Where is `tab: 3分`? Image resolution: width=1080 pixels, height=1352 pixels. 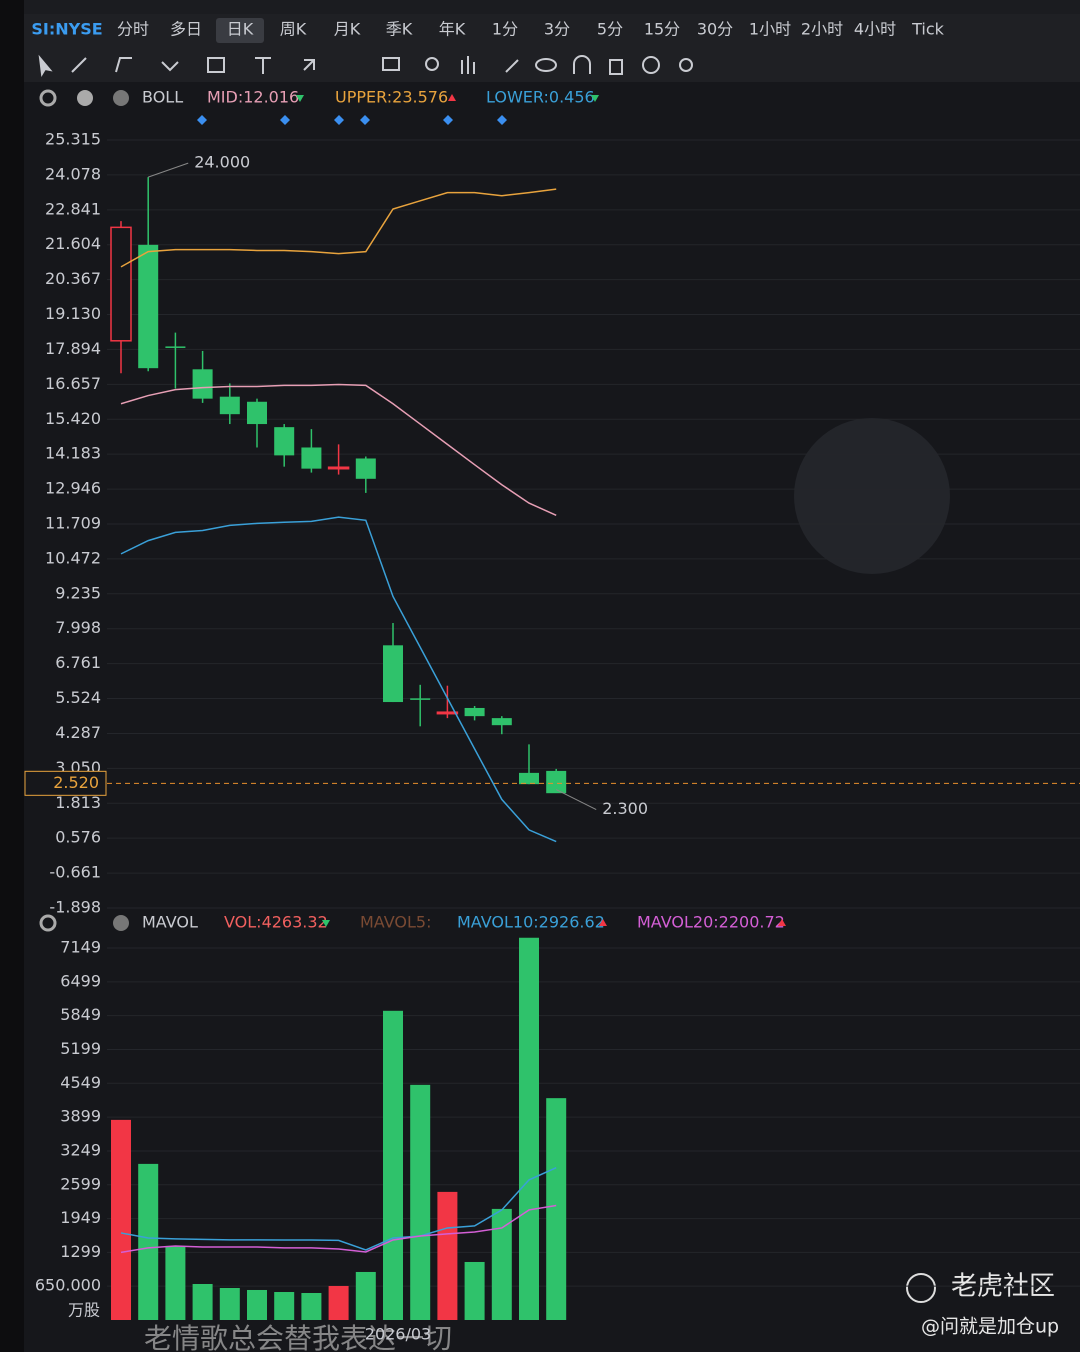 tab: 3分 is located at coordinates (557, 29).